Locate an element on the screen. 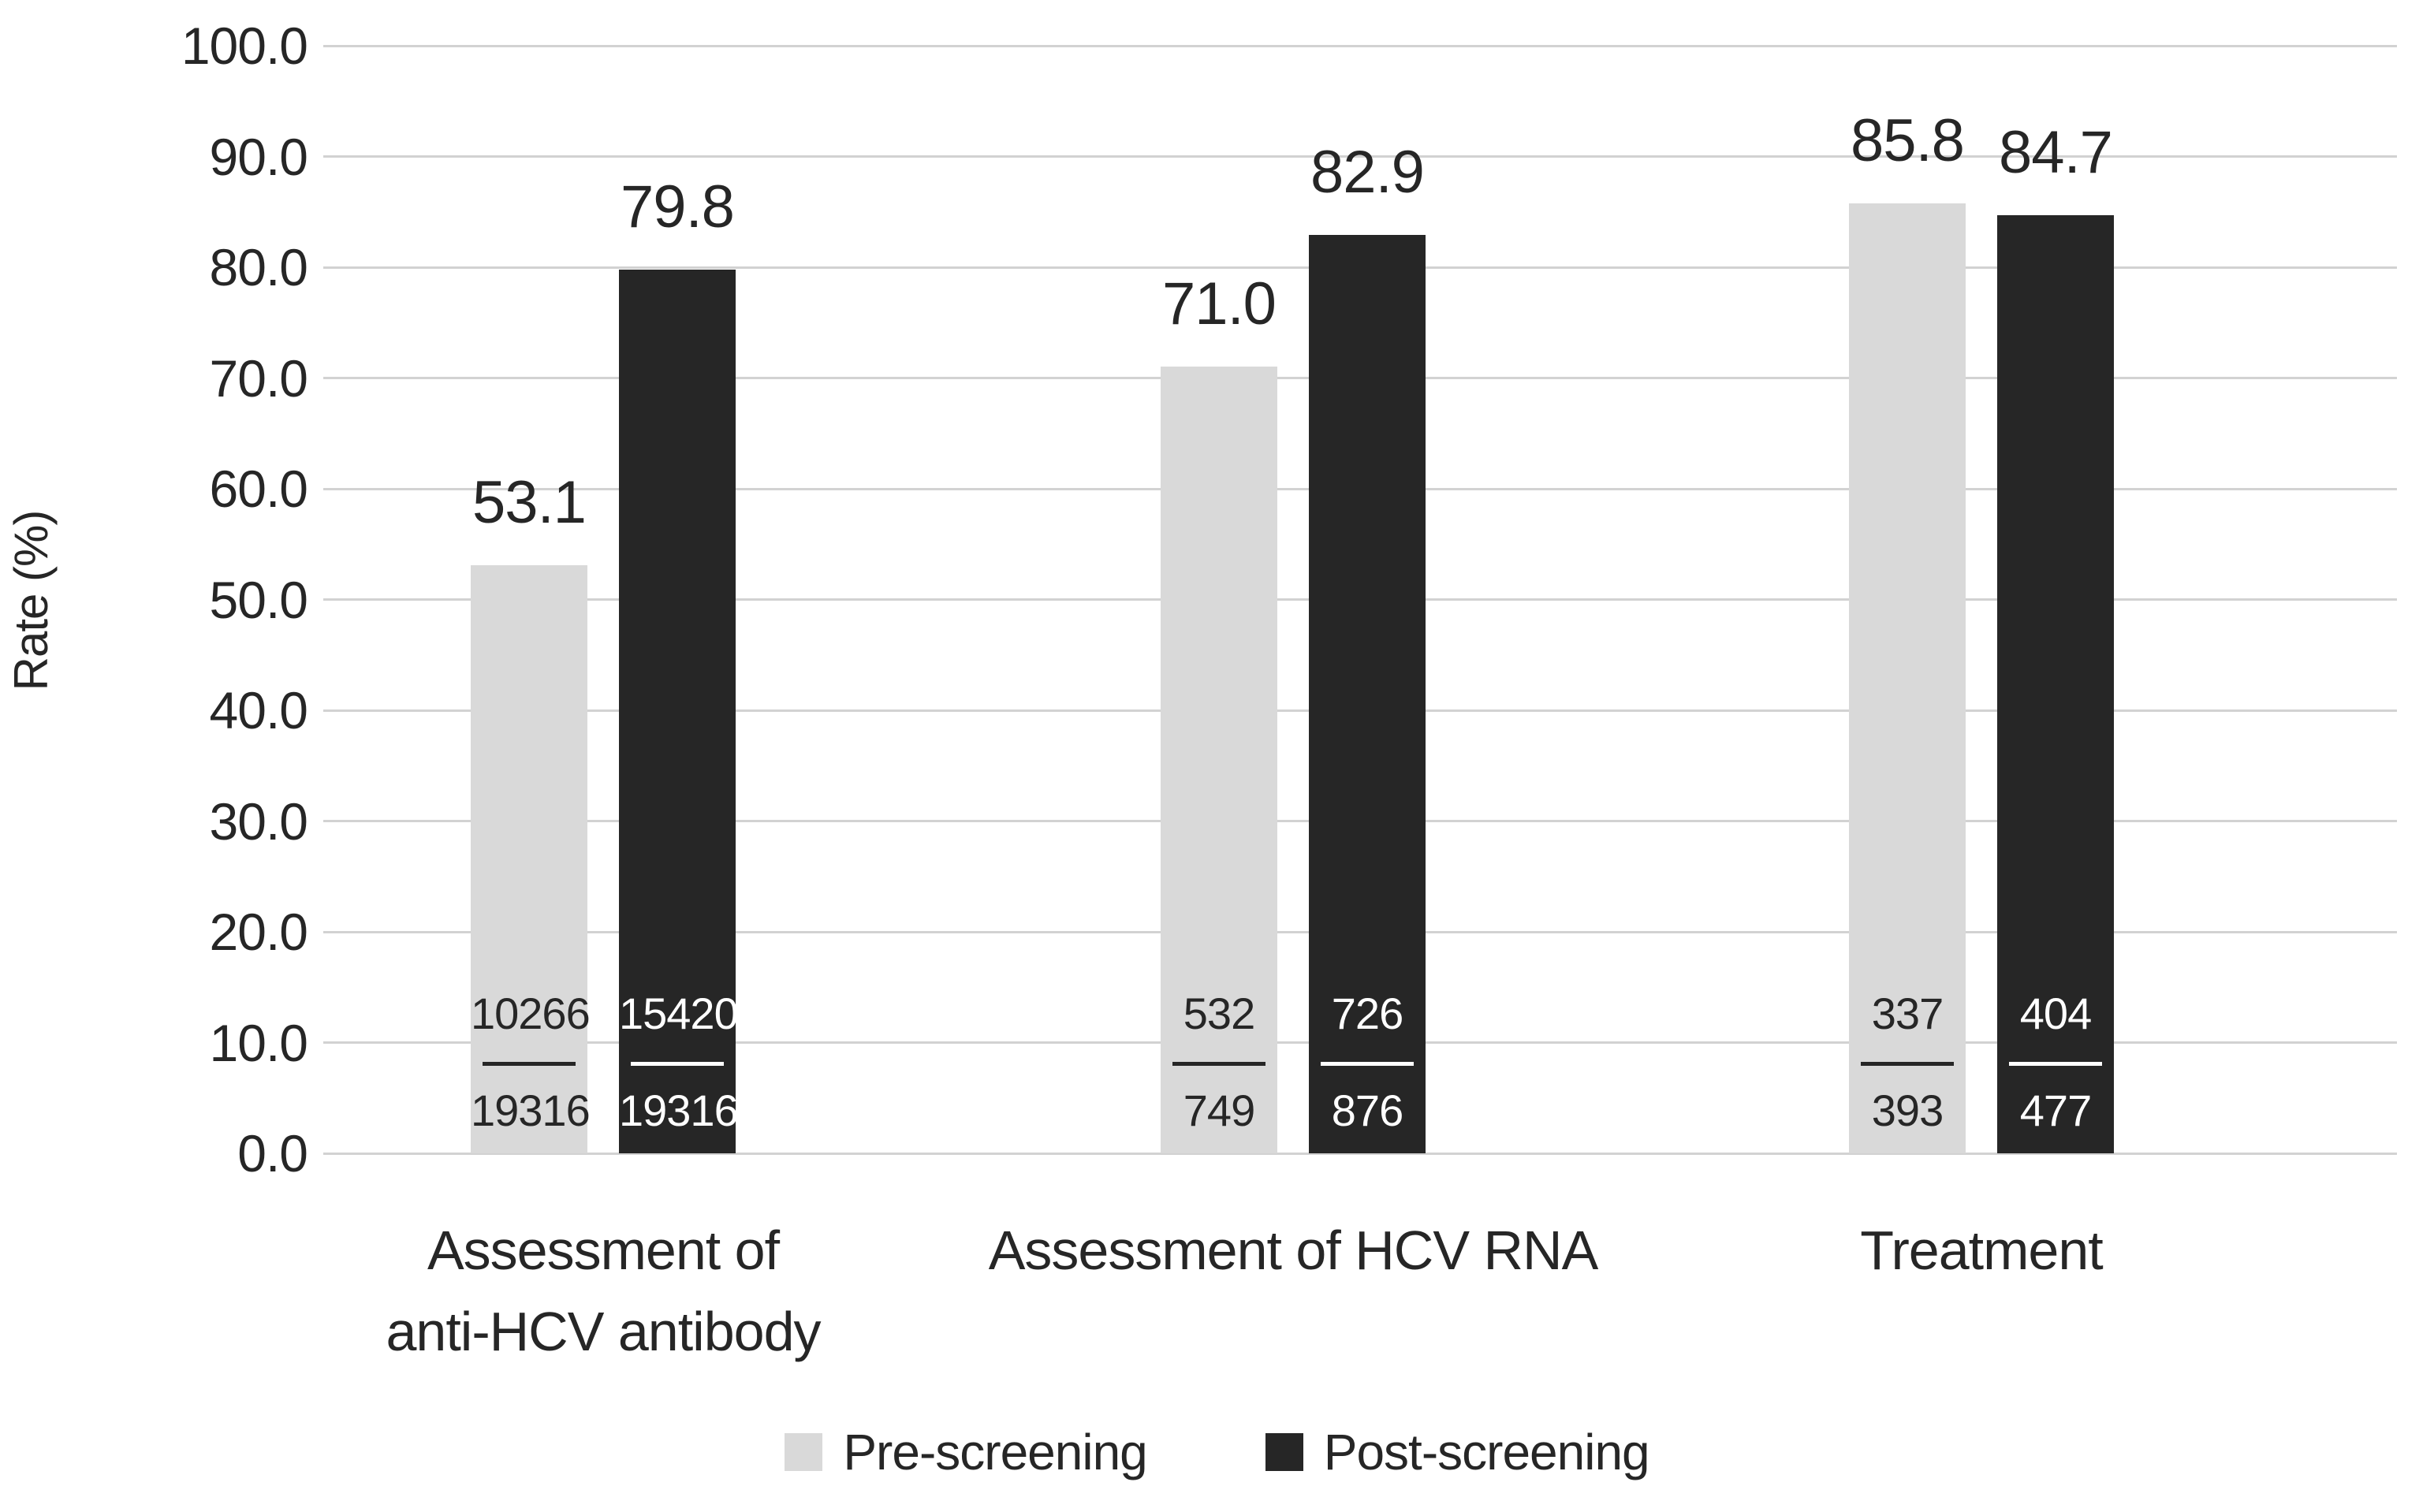 Image resolution: width=2434 pixels, height=1512 pixels. fraction-numerator: 337 is located at coordinates (1908, 1014).